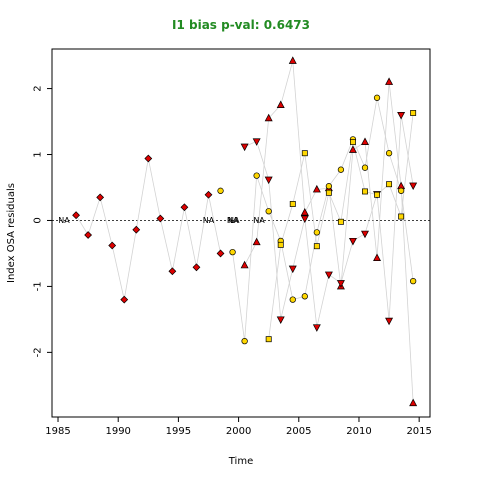 The width and height of the screenshot is (480, 480). I want to click on x-axis-label: Time, so click(240, 461).